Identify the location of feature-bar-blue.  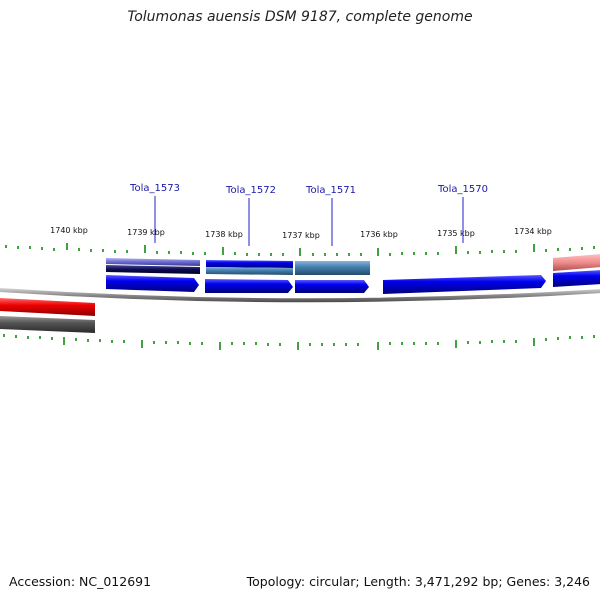
(249, 264).